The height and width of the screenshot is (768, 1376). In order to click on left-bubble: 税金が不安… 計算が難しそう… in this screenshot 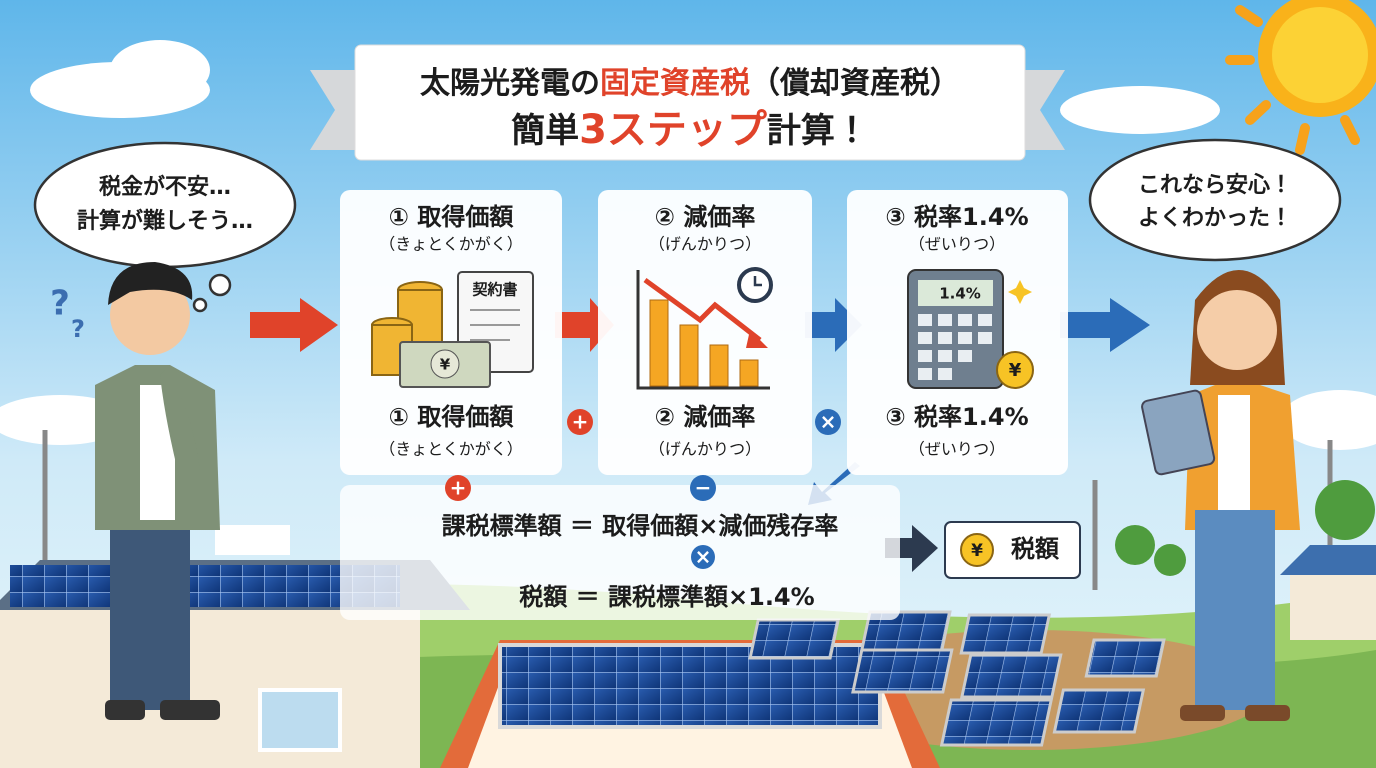, I will do `click(165, 227)`.